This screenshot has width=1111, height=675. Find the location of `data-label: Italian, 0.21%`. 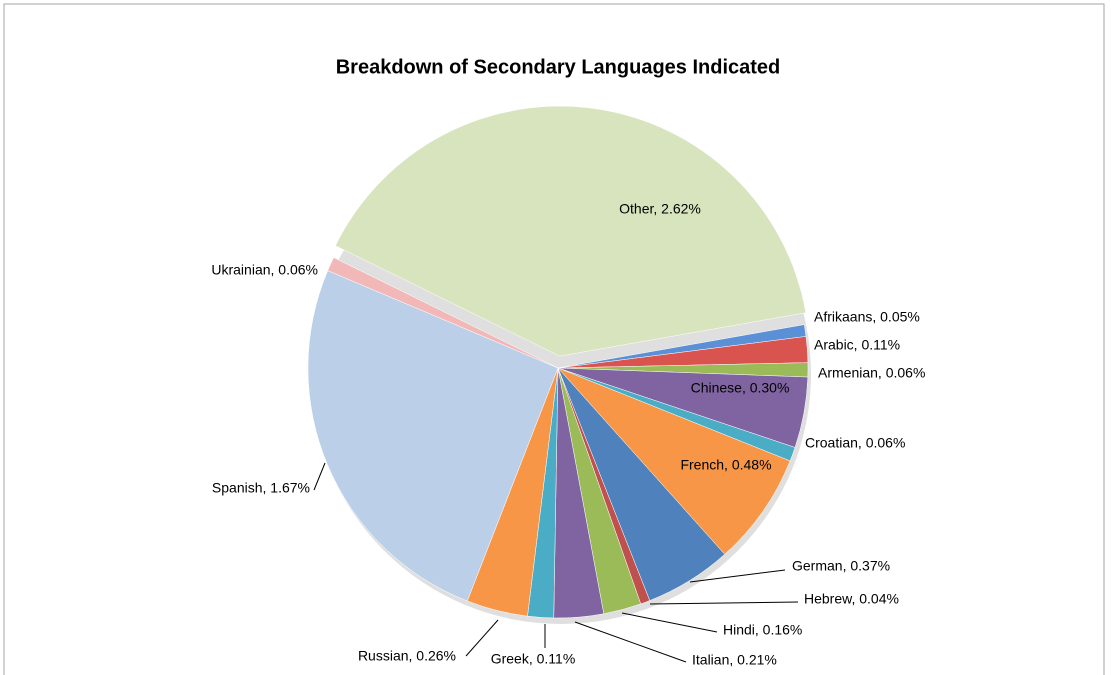

data-label: Italian, 0.21% is located at coordinates (734, 660).